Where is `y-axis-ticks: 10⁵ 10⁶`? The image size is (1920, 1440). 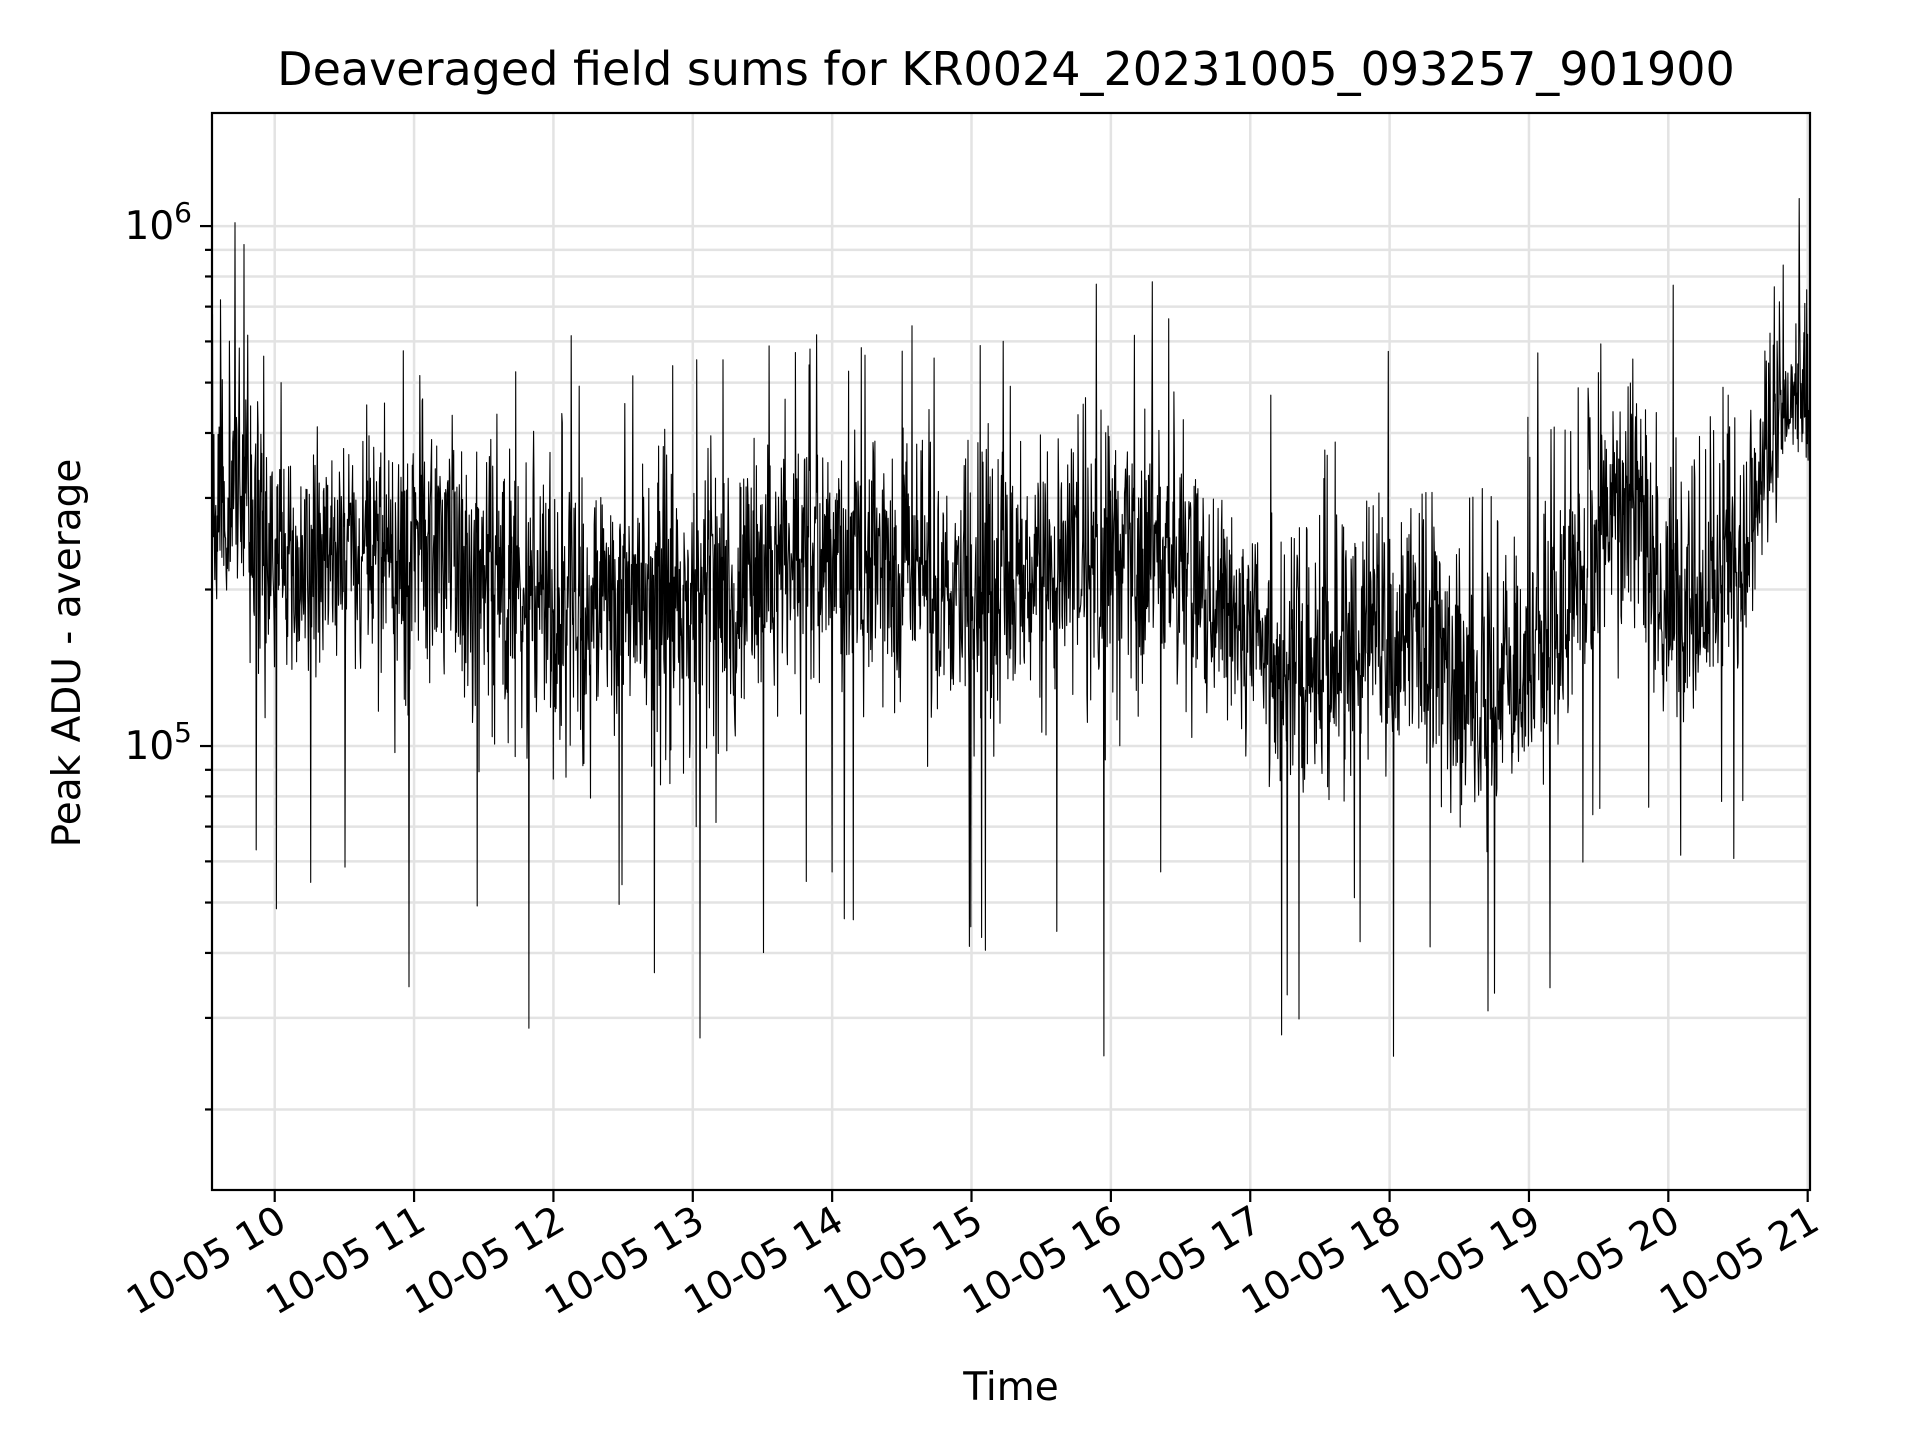
y-axis-ticks: 10⁵ 10⁶ is located at coordinates (168, 653).